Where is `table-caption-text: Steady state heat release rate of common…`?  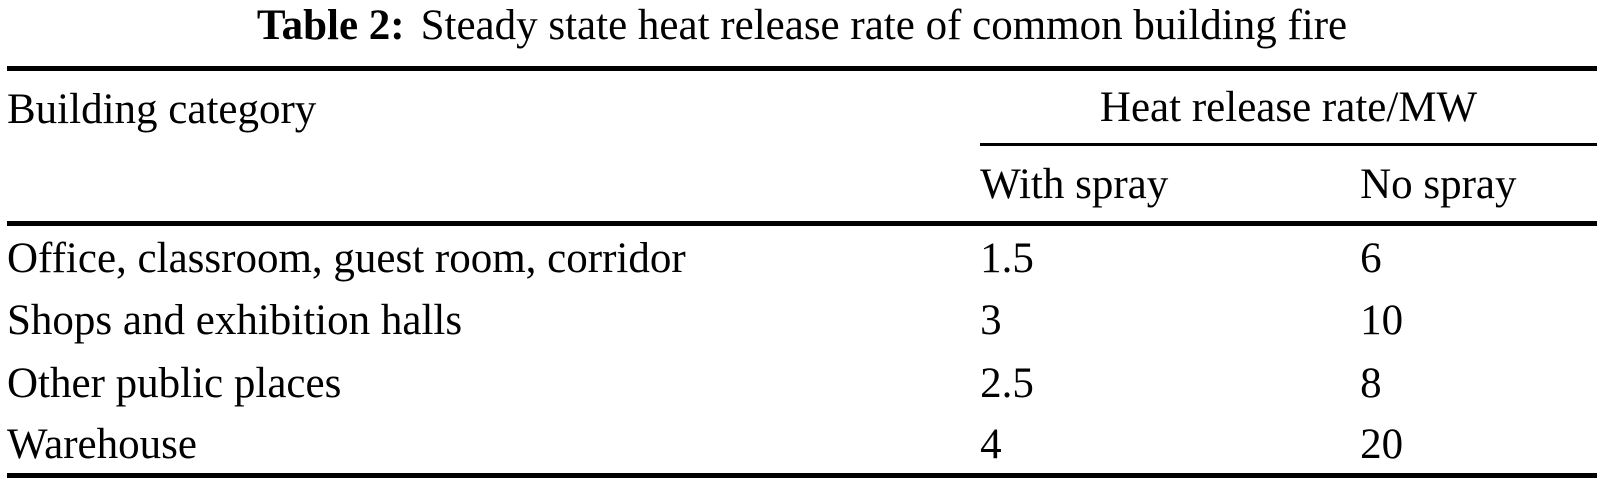 table-caption-text: Steady state heat release rate of common… is located at coordinates (884, 25).